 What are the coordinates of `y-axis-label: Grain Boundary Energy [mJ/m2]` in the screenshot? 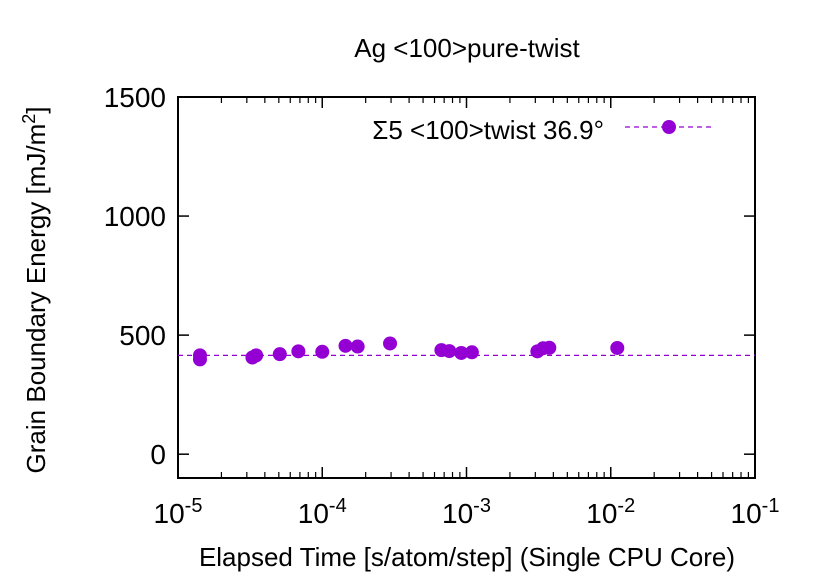 It's located at (35, 290).